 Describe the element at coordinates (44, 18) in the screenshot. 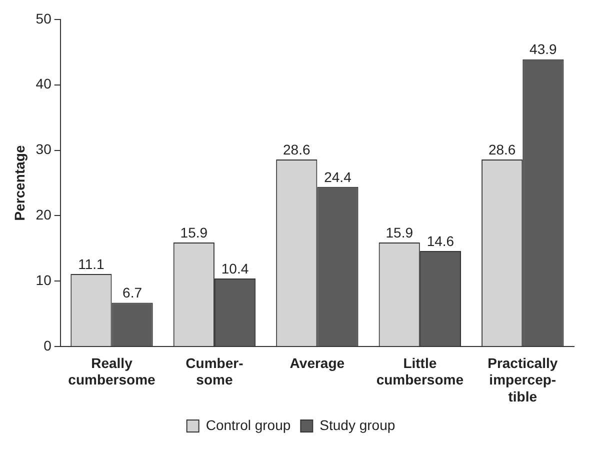

I see `y-tick-label: 50` at that location.